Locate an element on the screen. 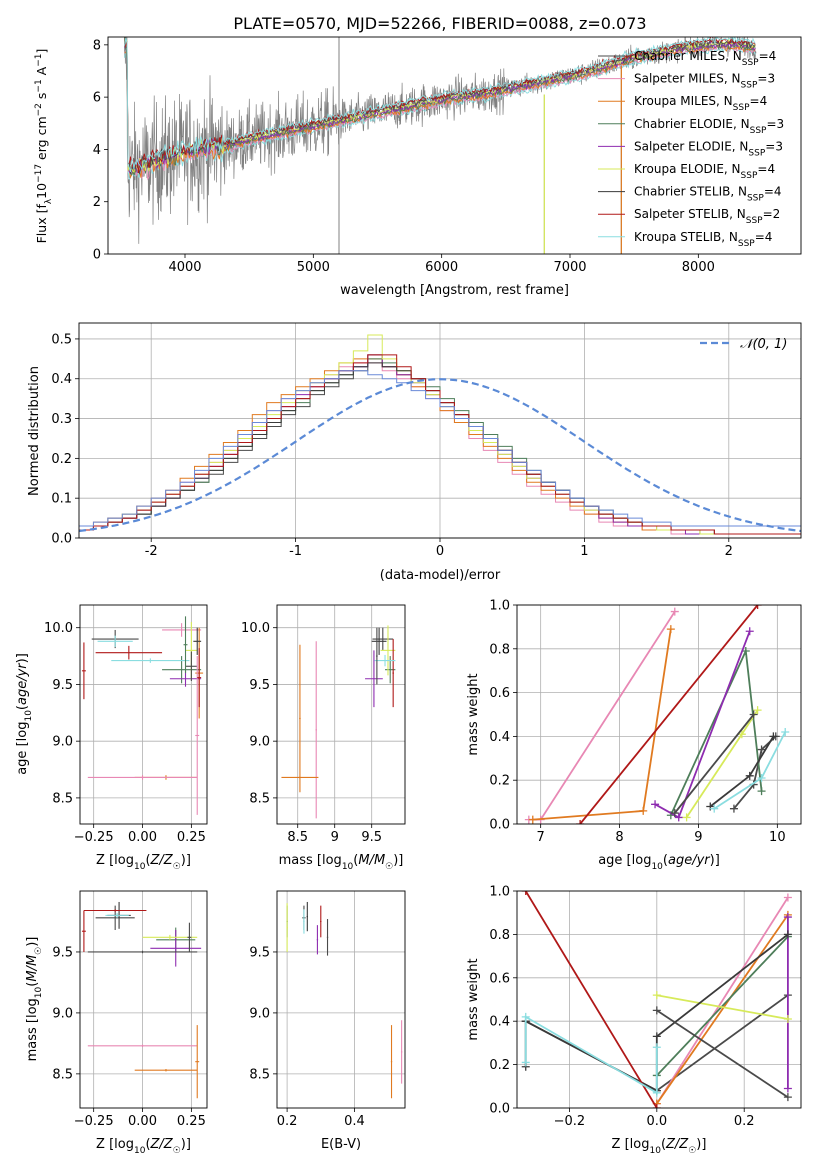 The image size is (819, 1170). y-axis-label-part: )] is located at coordinates (22, 658).